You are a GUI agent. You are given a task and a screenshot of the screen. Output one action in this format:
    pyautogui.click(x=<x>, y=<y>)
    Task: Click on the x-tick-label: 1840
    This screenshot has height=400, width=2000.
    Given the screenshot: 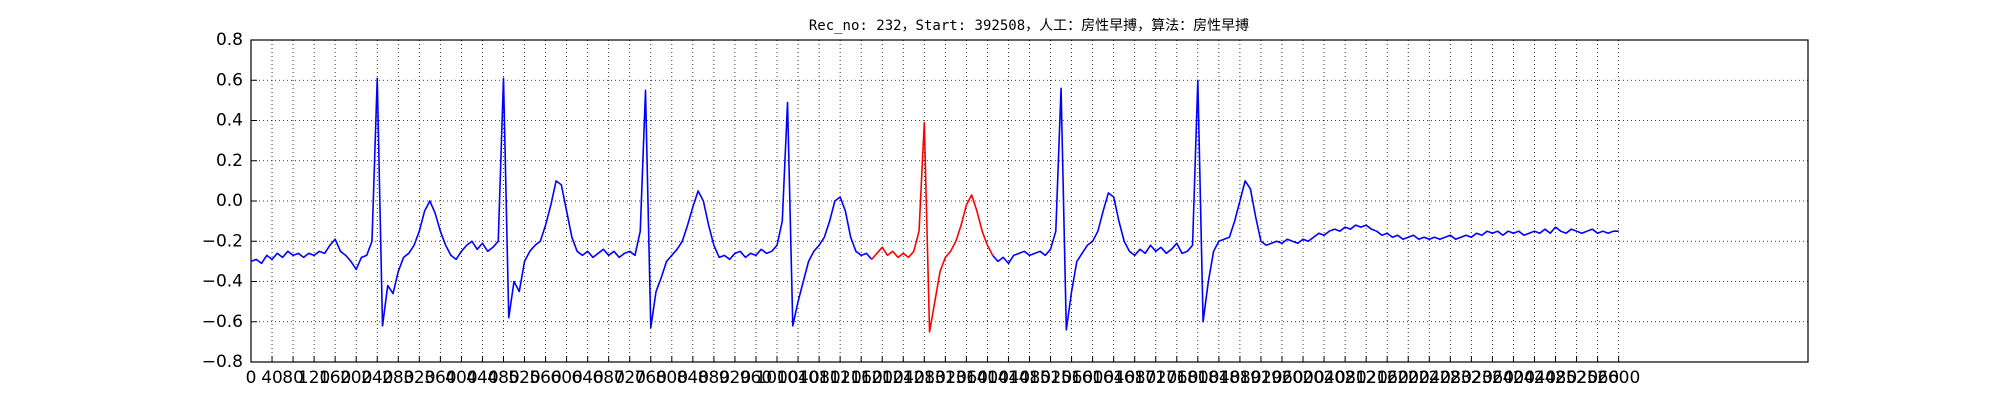 What is the action you would take?
    pyautogui.click(x=1218, y=378)
    